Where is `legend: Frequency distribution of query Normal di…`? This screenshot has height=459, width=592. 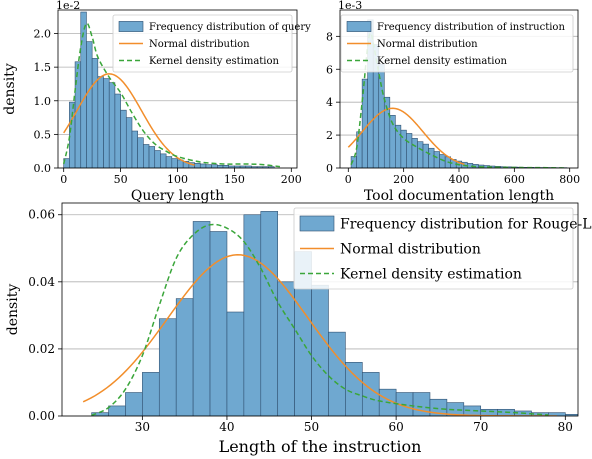
legend: Frequency distribution of query Normal di… is located at coordinates (211, 43).